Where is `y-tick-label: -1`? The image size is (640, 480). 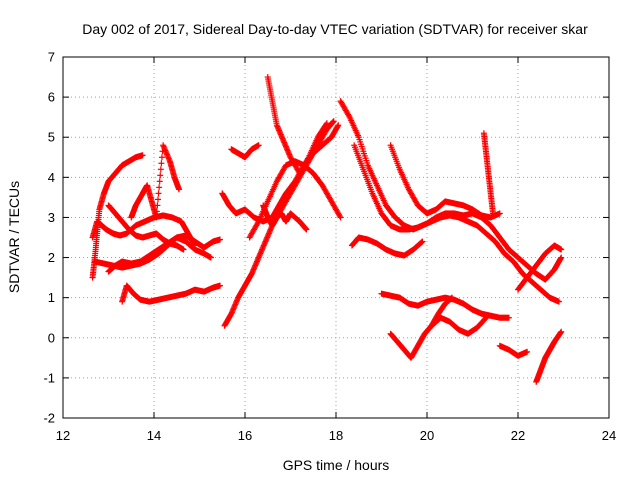
y-tick-label: -1 is located at coordinates (49, 377).